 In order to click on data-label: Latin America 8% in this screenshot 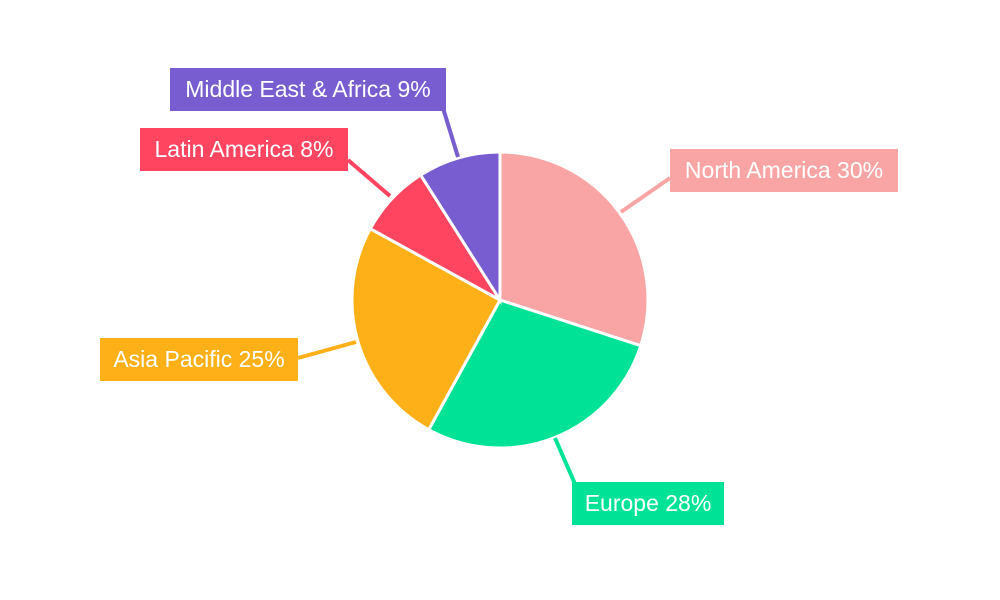, I will do `click(244, 149)`.